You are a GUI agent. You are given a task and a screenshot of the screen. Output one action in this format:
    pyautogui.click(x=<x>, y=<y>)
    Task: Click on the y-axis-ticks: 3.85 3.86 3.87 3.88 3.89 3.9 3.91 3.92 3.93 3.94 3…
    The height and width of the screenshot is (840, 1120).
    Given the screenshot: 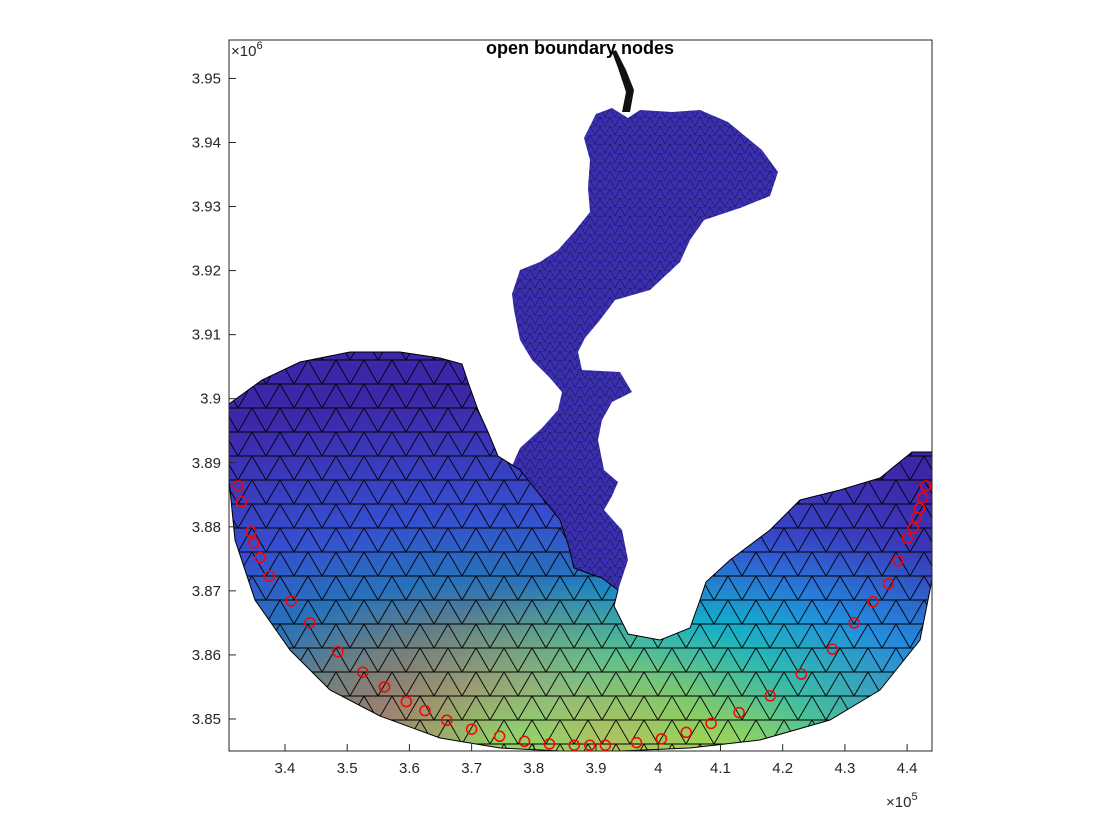 What is the action you would take?
    pyautogui.click(x=214, y=399)
    